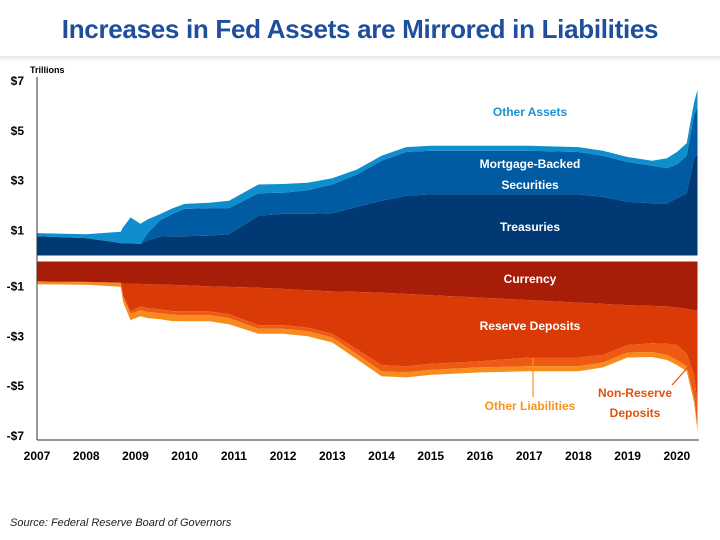  I want to click on annotation-nonres1: Non-Reserve, so click(635, 393).